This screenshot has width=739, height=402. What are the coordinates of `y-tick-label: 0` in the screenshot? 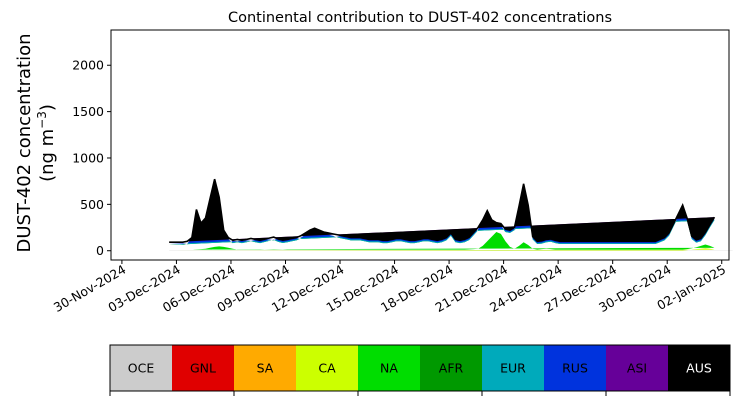 It's located at (100, 250).